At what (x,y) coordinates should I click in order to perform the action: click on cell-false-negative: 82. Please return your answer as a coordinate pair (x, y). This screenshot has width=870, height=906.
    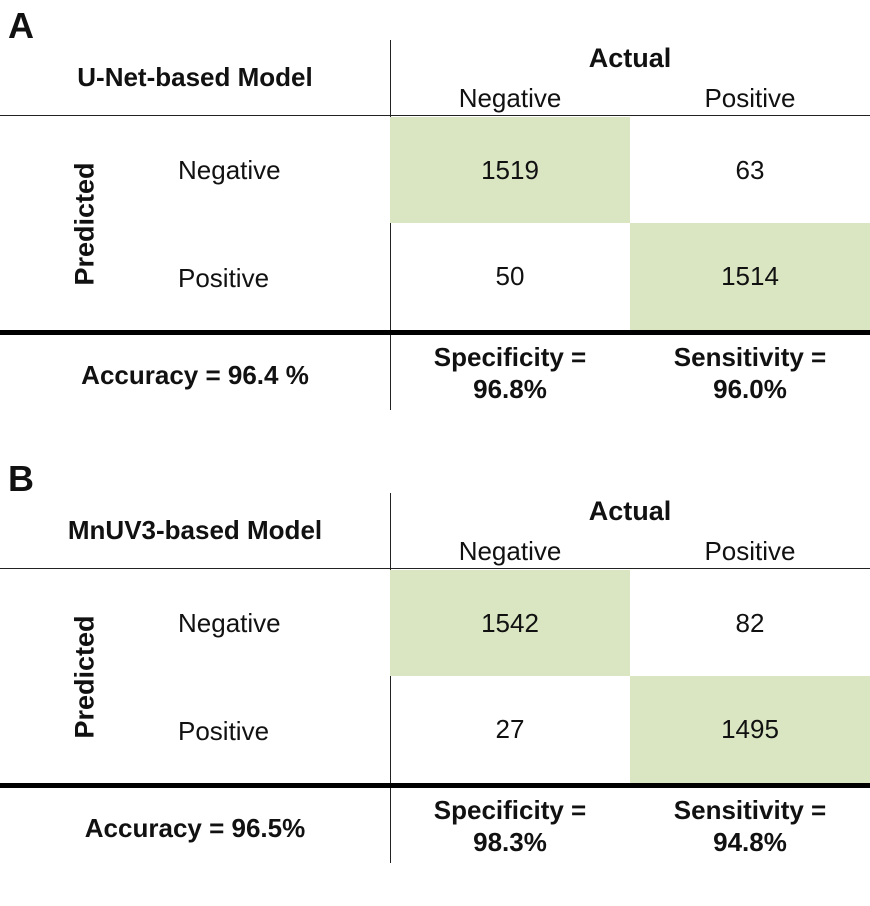
    Looking at the image, I should click on (750, 622).